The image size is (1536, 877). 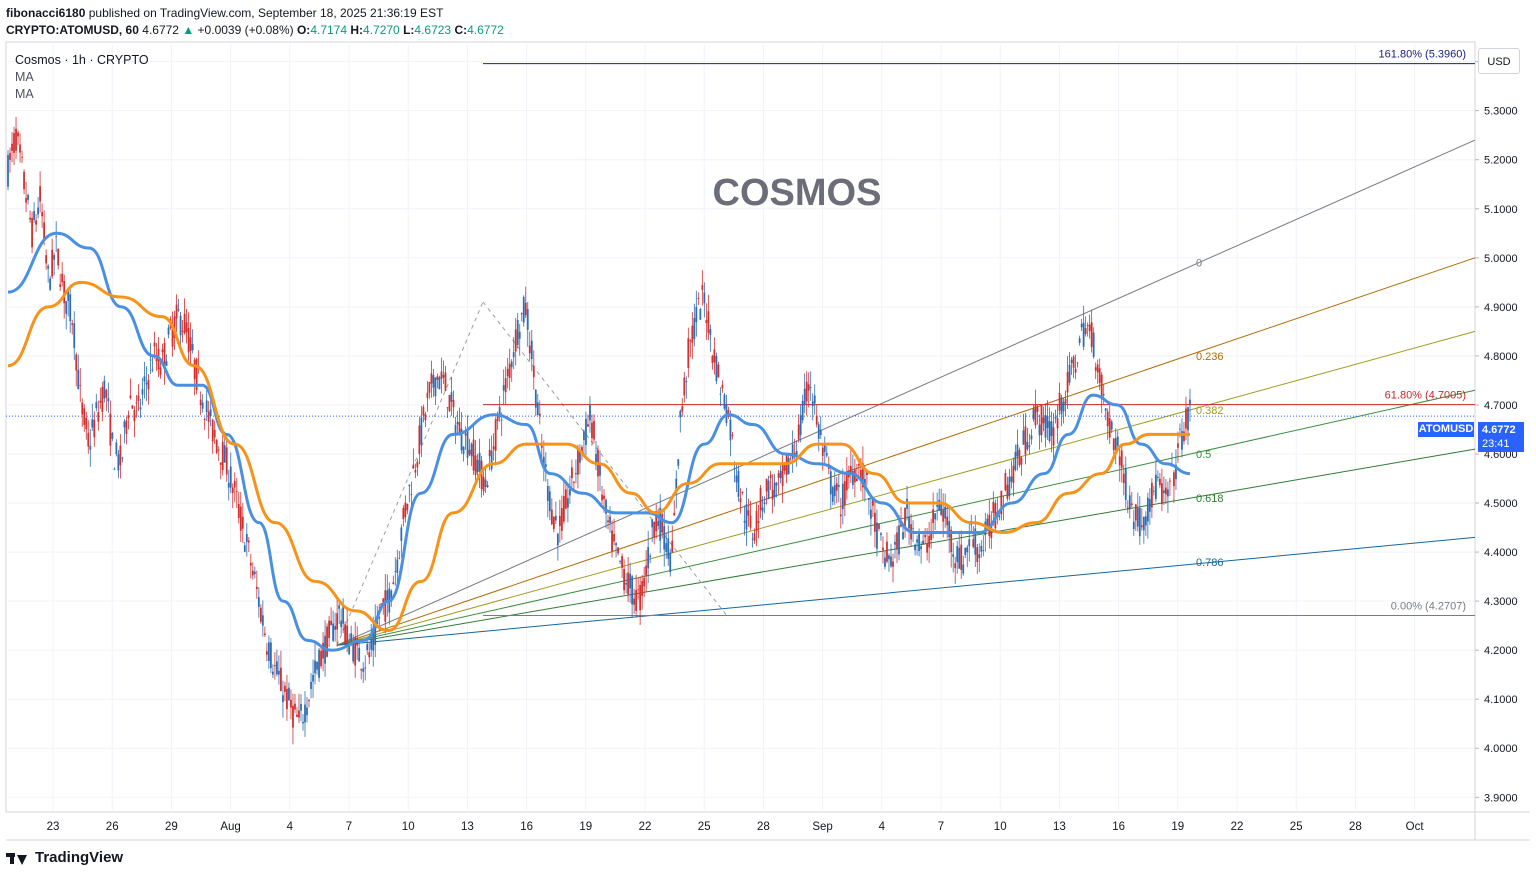 What do you see at coordinates (112, 827) in the screenshot?
I see `x-tick-label: 26` at bounding box center [112, 827].